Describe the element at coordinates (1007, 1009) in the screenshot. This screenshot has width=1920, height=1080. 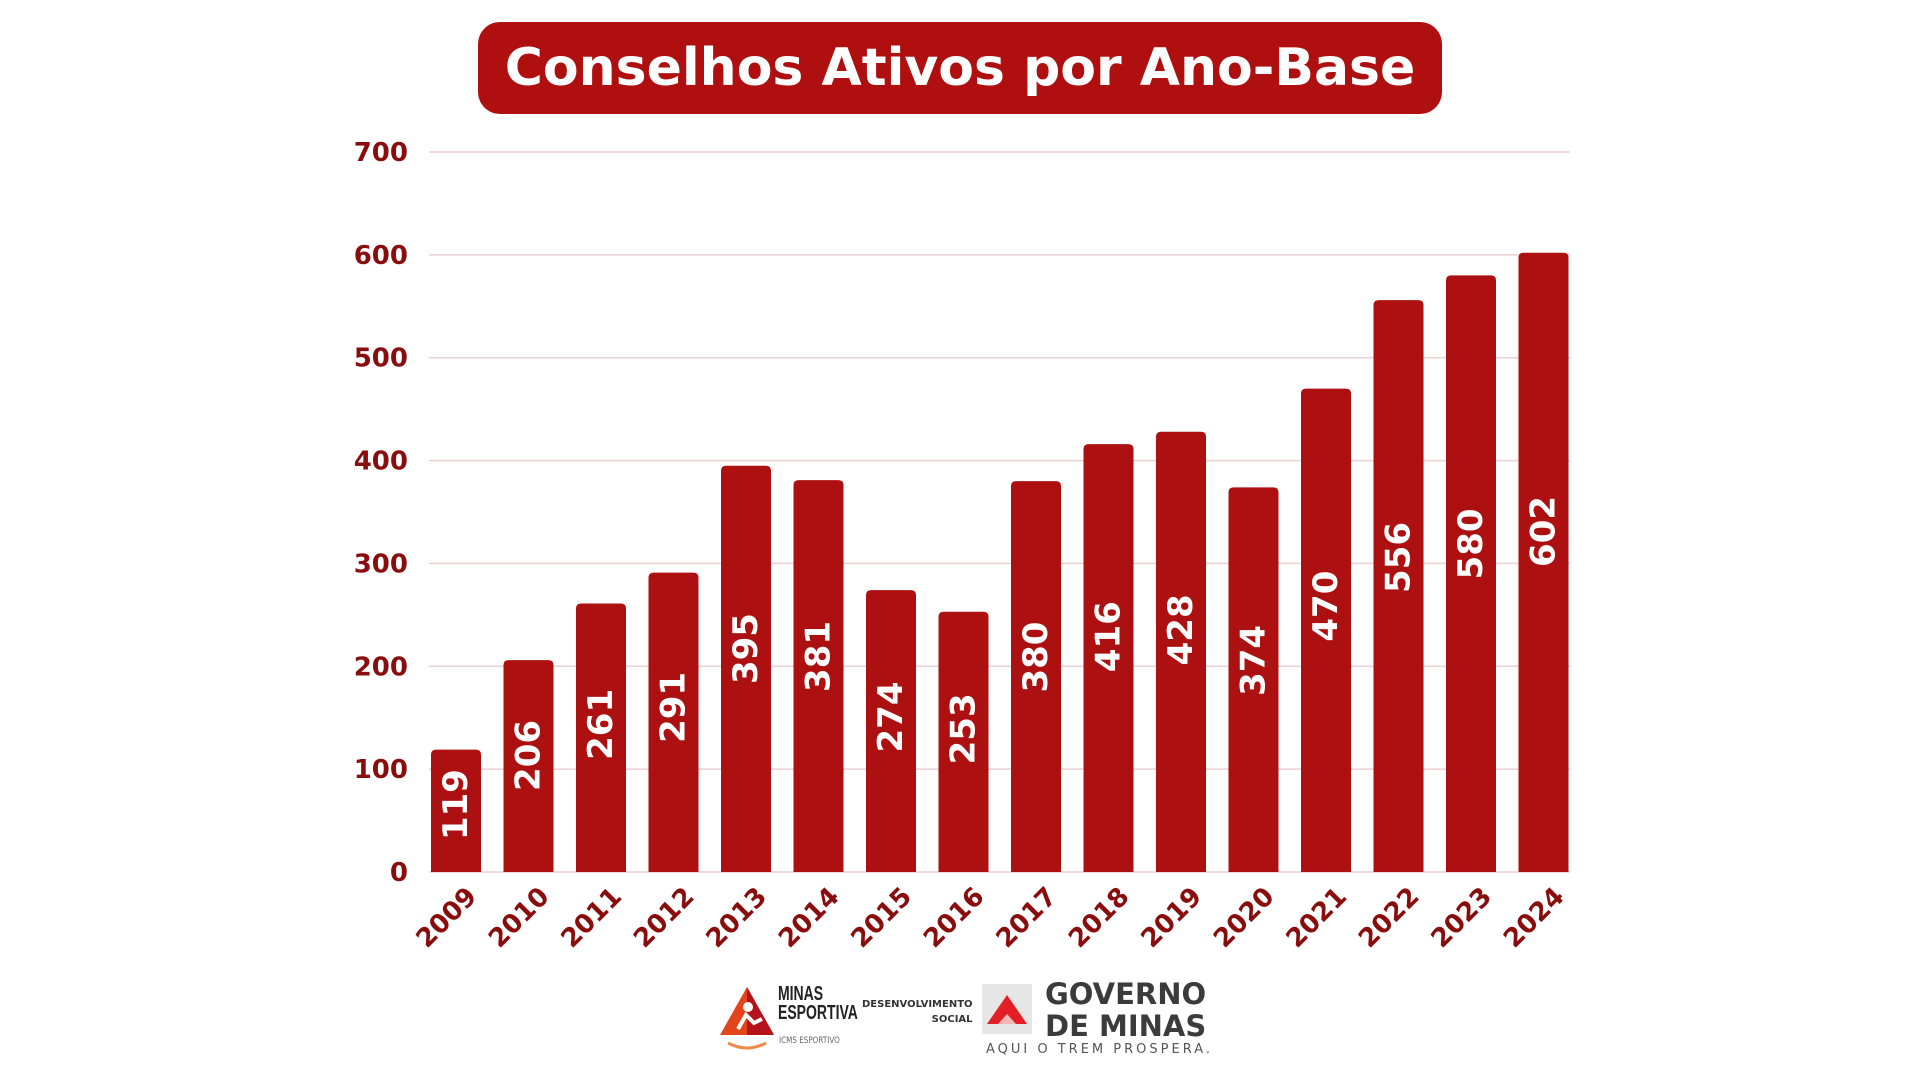
I see `governo-minas-logo-icon` at that location.